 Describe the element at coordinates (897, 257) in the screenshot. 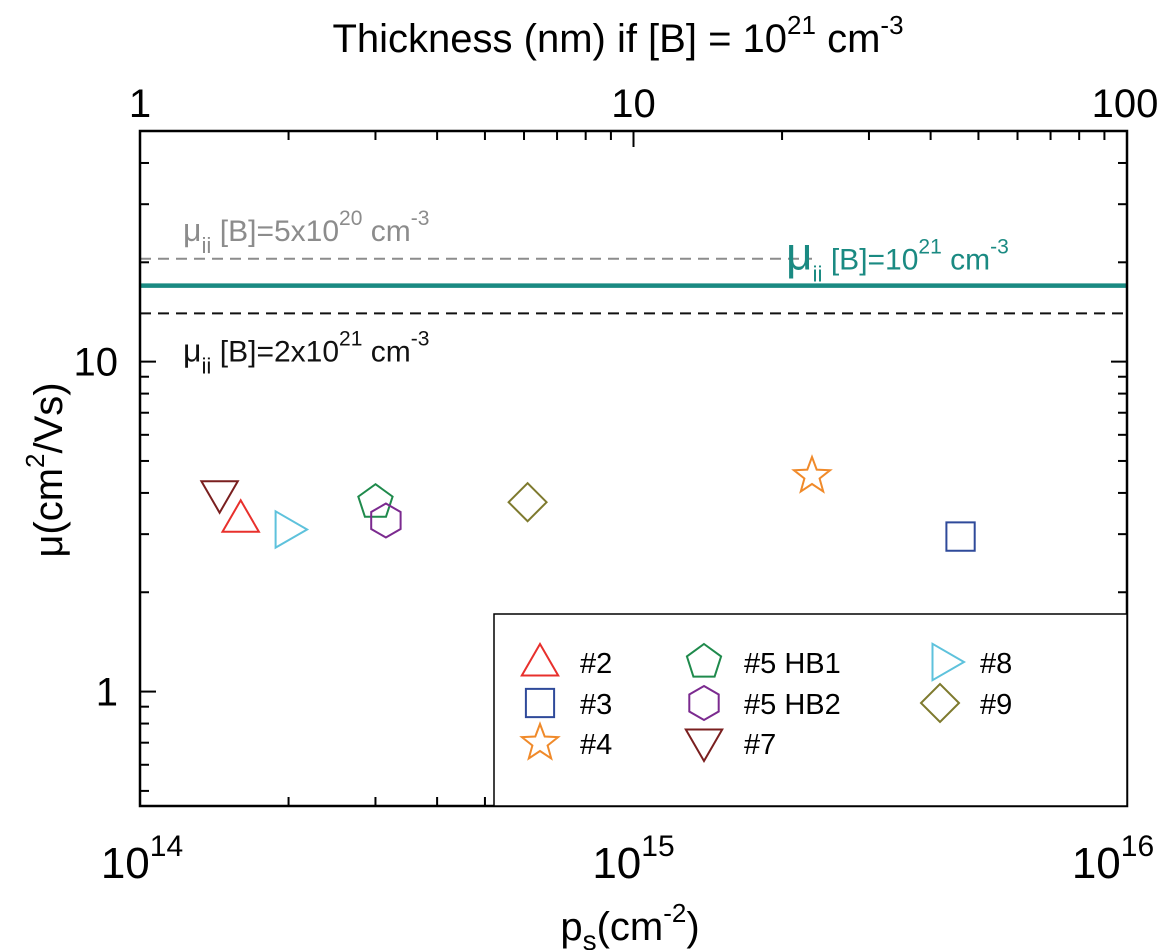

I see `reference-line-label: μii [B]=1021 cm-3` at that location.